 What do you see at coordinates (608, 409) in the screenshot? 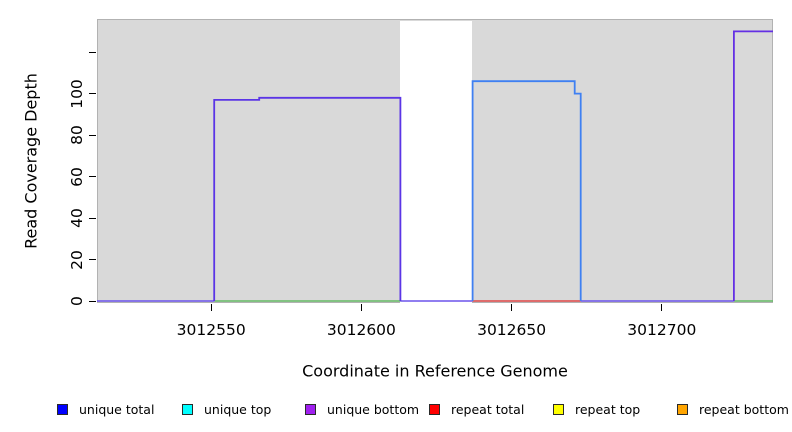
I see `legend-label-repeat-top: repeat top` at bounding box center [608, 409].